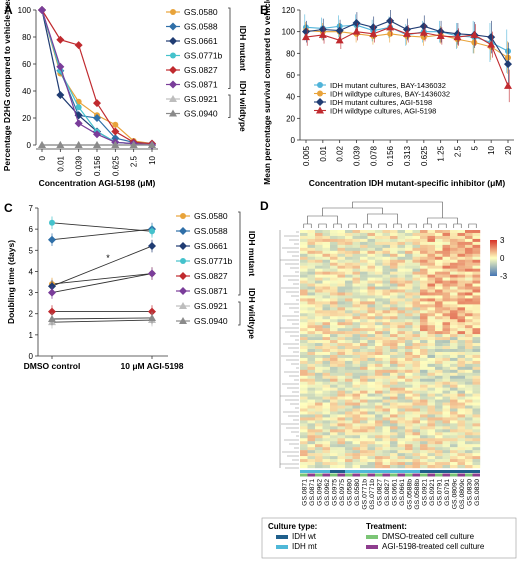 The width and height of the screenshot is (520, 568). What do you see at coordinates (352, 211) in the screenshot?
I see `column-dendrogram` at bounding box center [352, 211].